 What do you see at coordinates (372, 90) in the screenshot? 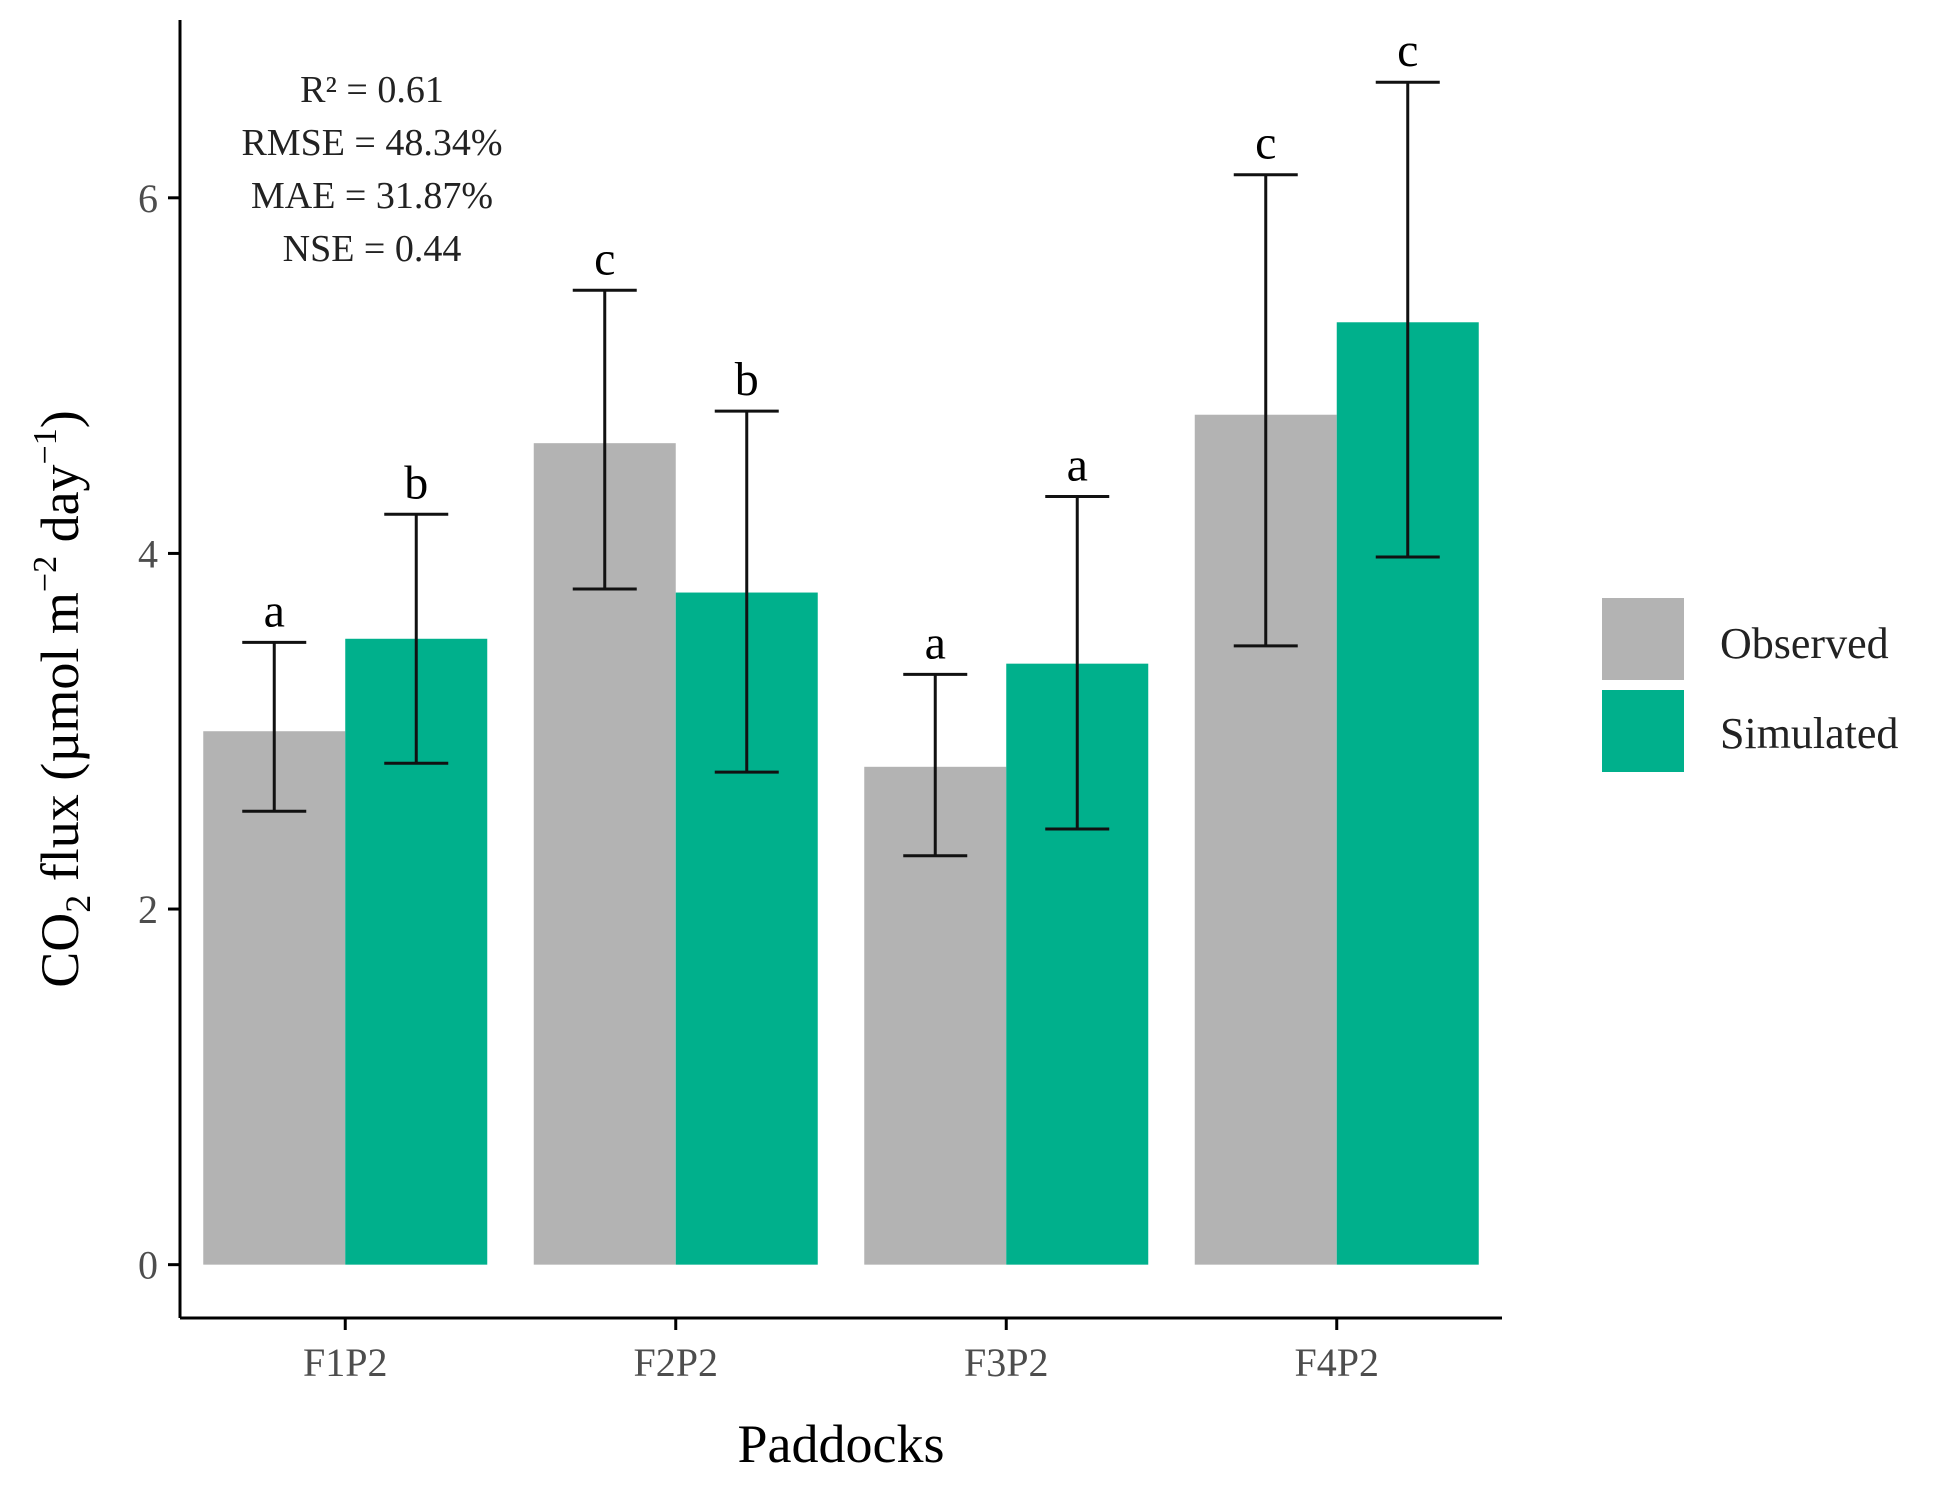
I see `stat-r2: R² = 0.61` at bounding box center [372, 90].